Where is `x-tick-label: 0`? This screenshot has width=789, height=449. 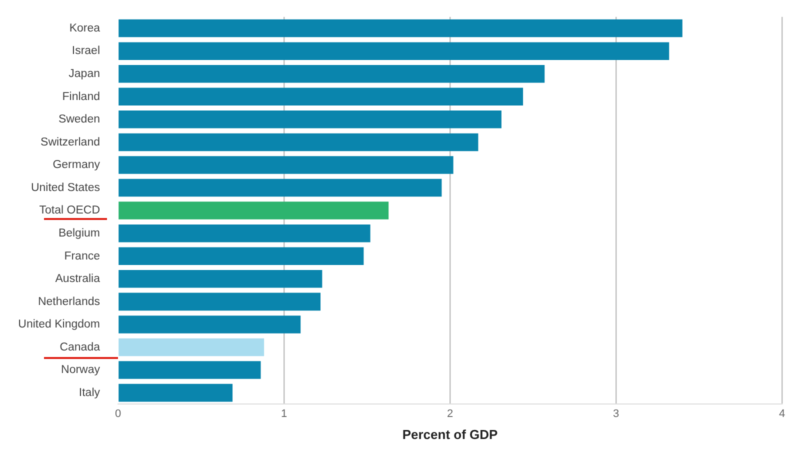 x-tick-label: 0 is located at coordinates (118, 414).